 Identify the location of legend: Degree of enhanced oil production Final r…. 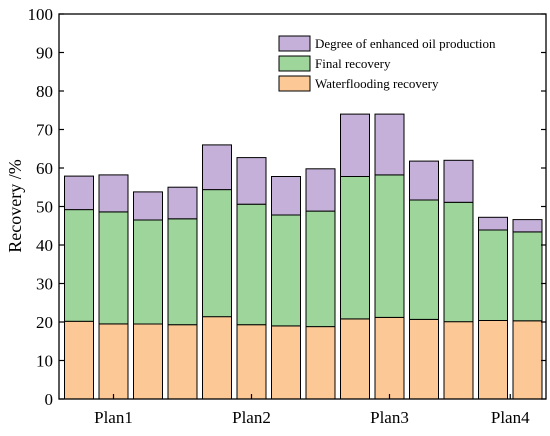
(387, 63).